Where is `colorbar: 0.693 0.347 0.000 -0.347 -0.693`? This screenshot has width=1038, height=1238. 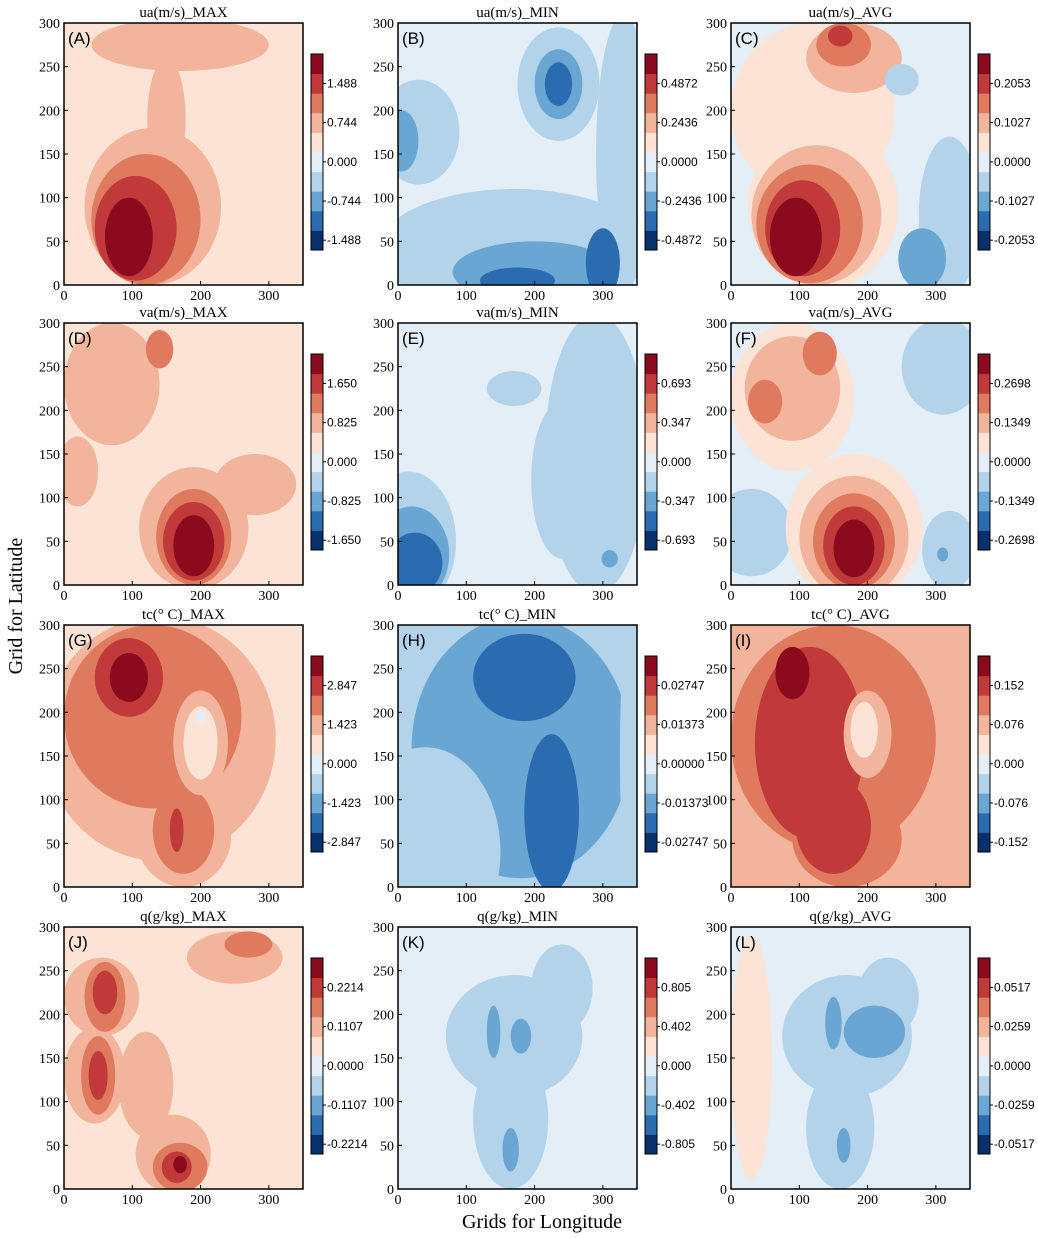
colorbar: 0.693 0.347 0.000 -0.347 -0.693 is located at coordinates (669, 452).